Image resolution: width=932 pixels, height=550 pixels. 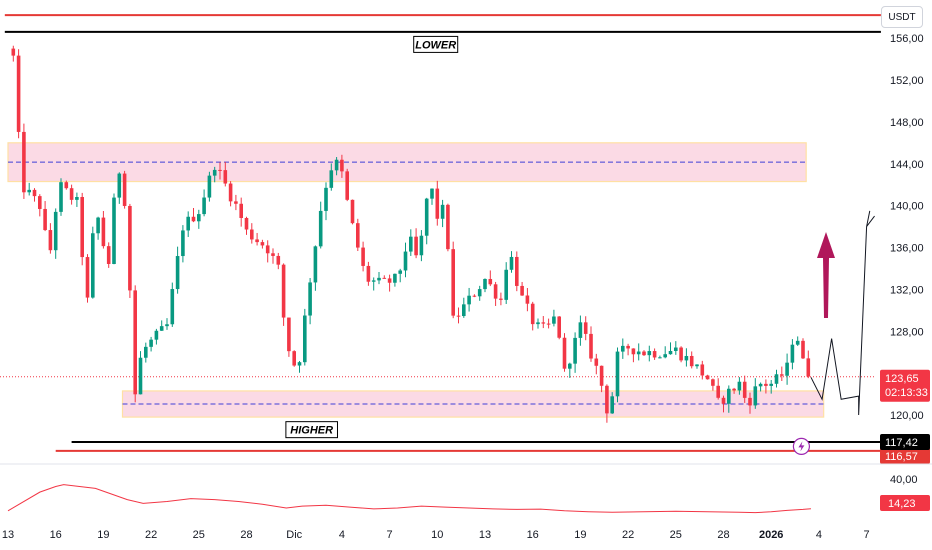 I want to click on annotation-lower: LOWER, so click(x=436, y=44).